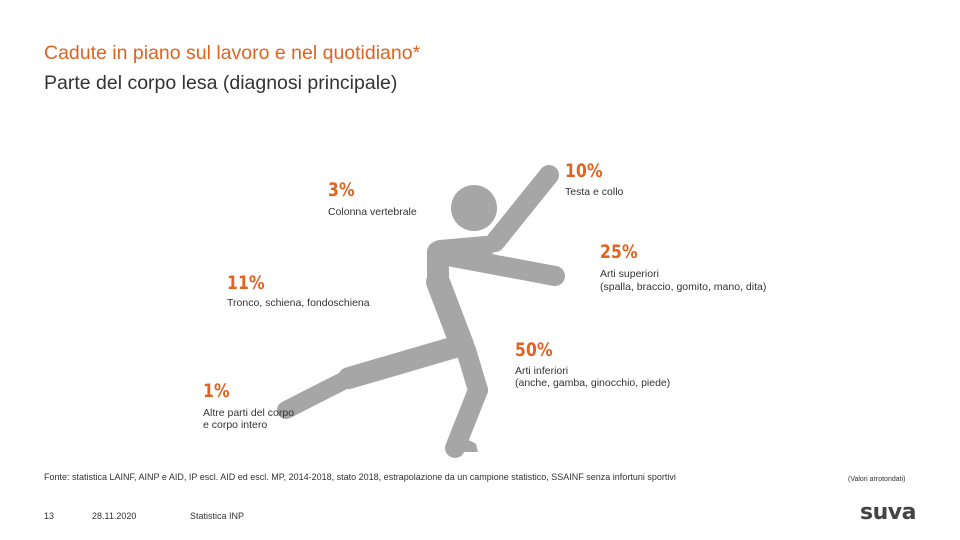 The width and height of the screenshot is (960, 540). What do you see at coordinates (49, 516) in the screenshot?
I see `page-number: 13` at bounding box center [49, 516].